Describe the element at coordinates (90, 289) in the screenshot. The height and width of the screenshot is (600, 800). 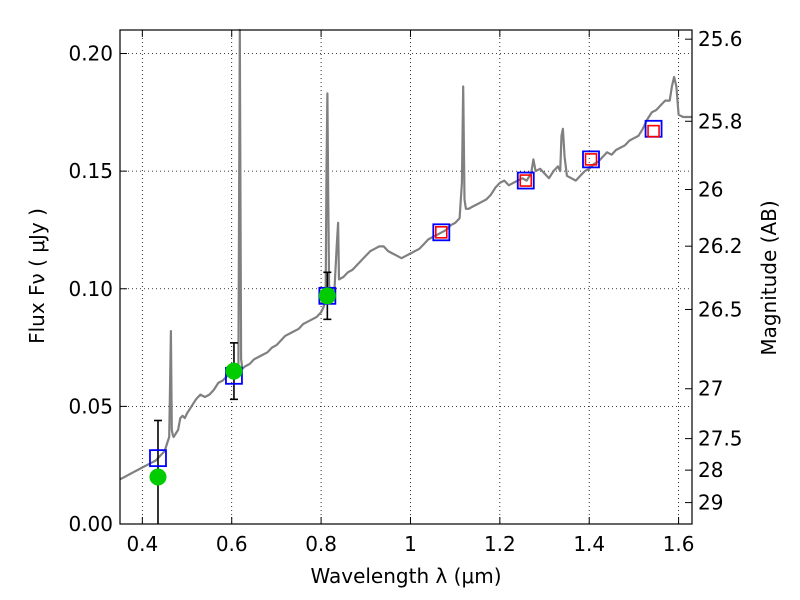
I see `y-tick-label: 0.10` at that location.